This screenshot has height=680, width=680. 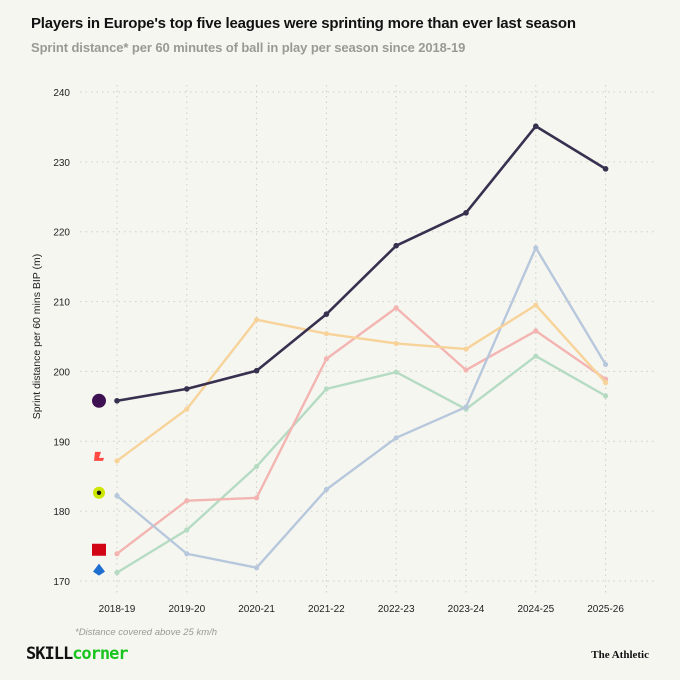 What do you see at coordinates (49, 654) in the screenshot?
I see `logo-part-1: SKILL` at bounding box center [49, 654].